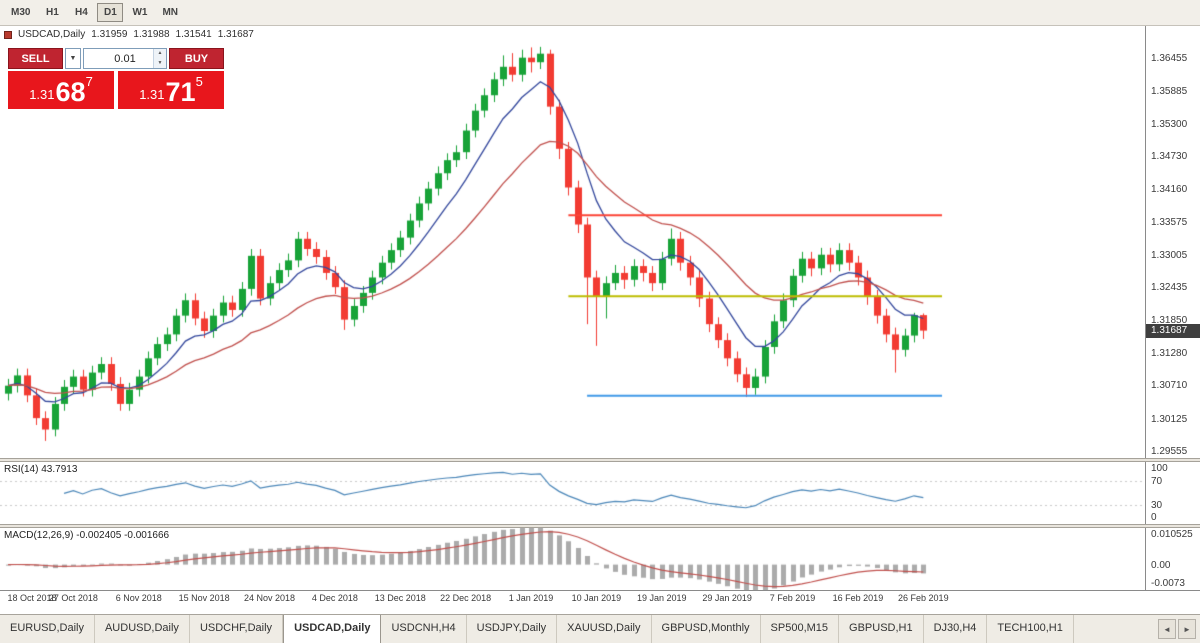 This screenshot has width=1200, height=643. Describe the element at coordinates (1159, 468) in the screenshot. I see `rsi-axis-label: 100` at that location.